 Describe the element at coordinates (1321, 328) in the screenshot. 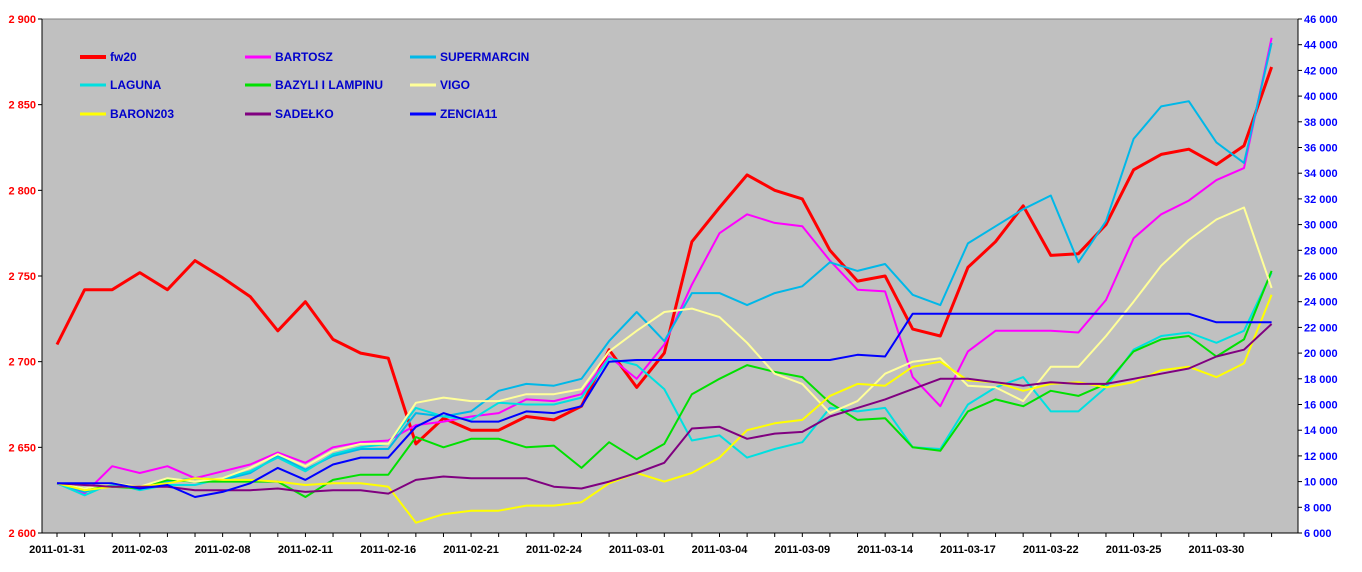

I see `y-right-tick-label: 22 000` at that location.